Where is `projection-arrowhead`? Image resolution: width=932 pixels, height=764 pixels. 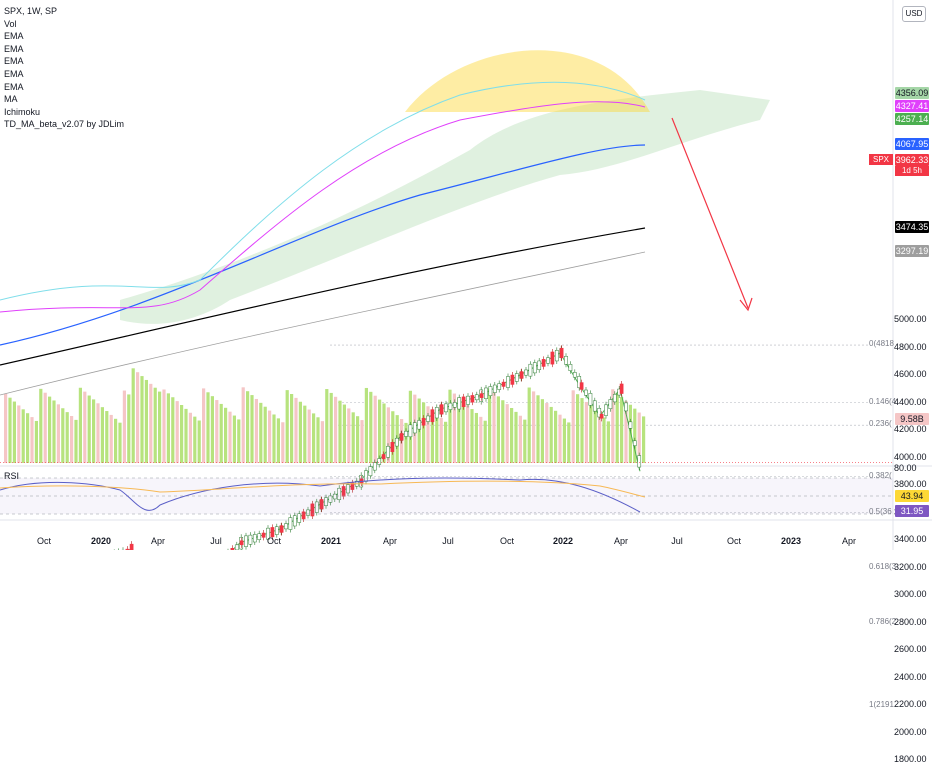 projection-arrowhead is located at coordinates (746, 304).